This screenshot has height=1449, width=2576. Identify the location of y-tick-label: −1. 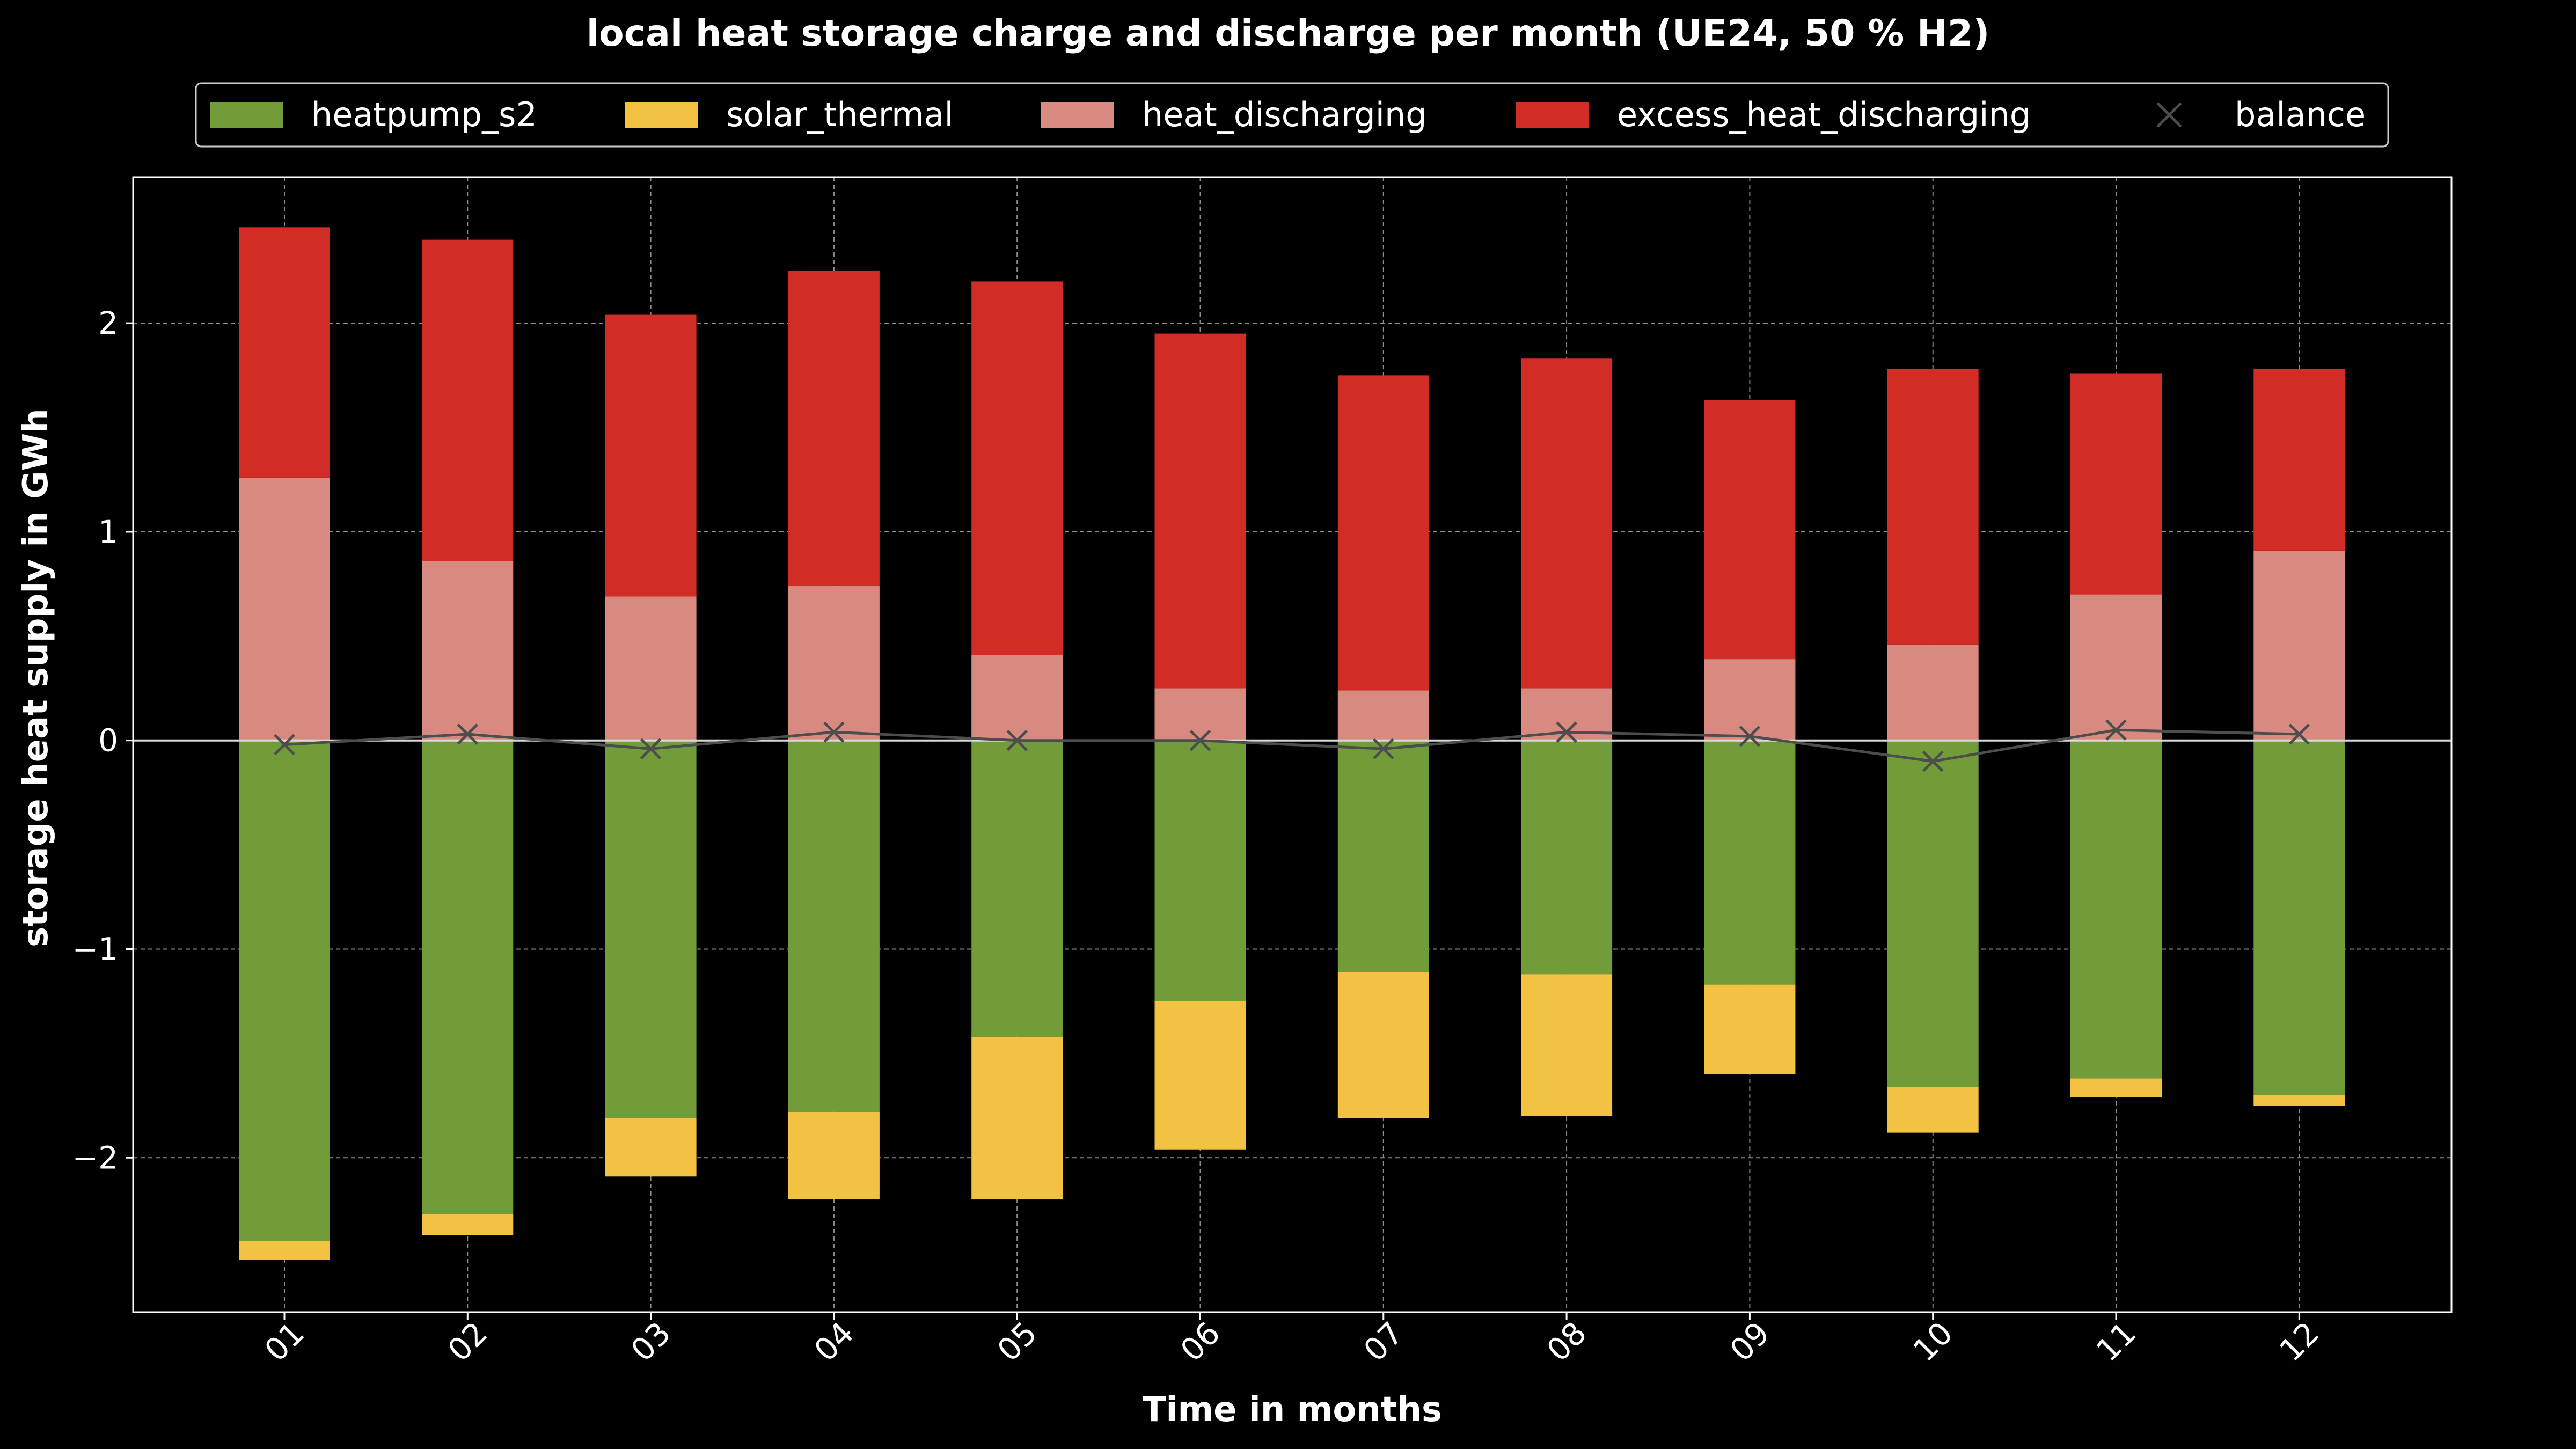
(95, 949).